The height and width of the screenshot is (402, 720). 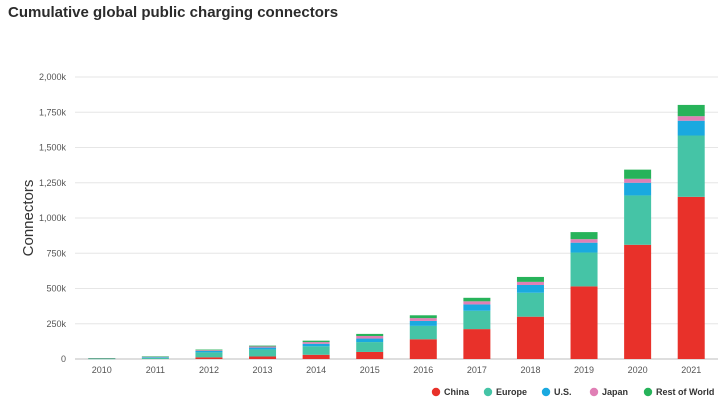 What do you see at coordinates (56, 253) in the screenshot?
I see `y-tick-label: 750k` at bounding box center [56, 253].